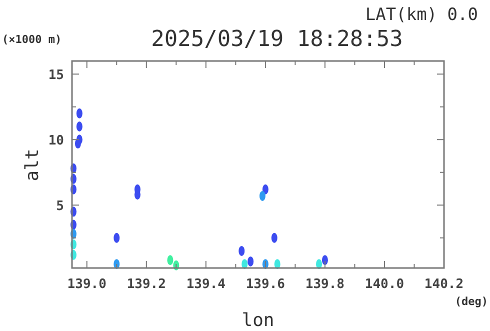  I want to click on x-tick-label: 139.0, so click(87, 284).